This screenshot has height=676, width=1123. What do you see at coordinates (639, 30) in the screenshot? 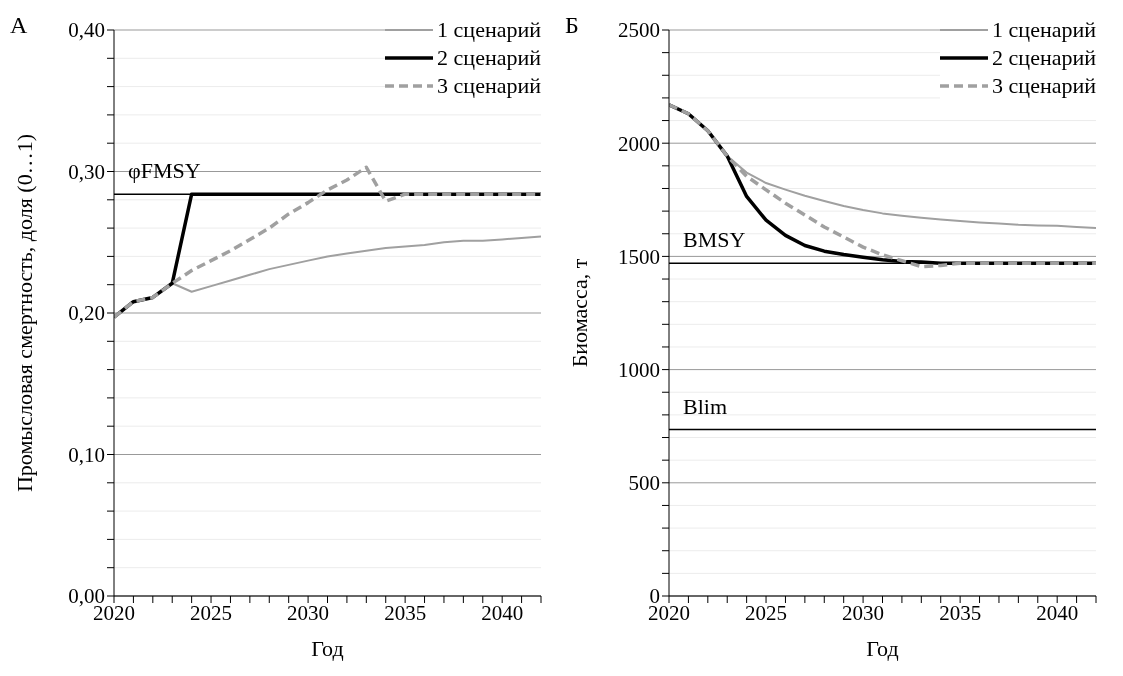
I see `y-tick-label: 2500` at bounding box center [639, 30].